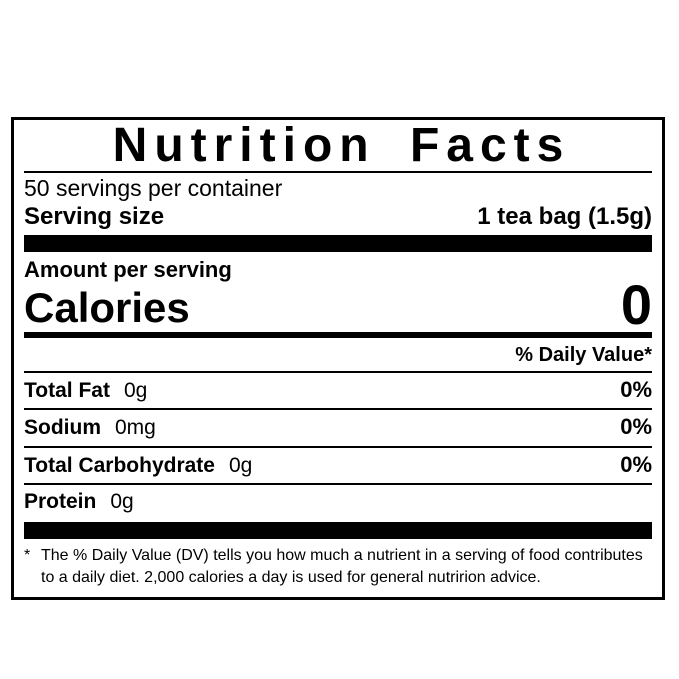 Image resolution: width=679 pixels, height=679 pixels. Describe the element at coordinates (67, 390) in the screenshot. I see `nutrient-name: Total Fat` at that location.